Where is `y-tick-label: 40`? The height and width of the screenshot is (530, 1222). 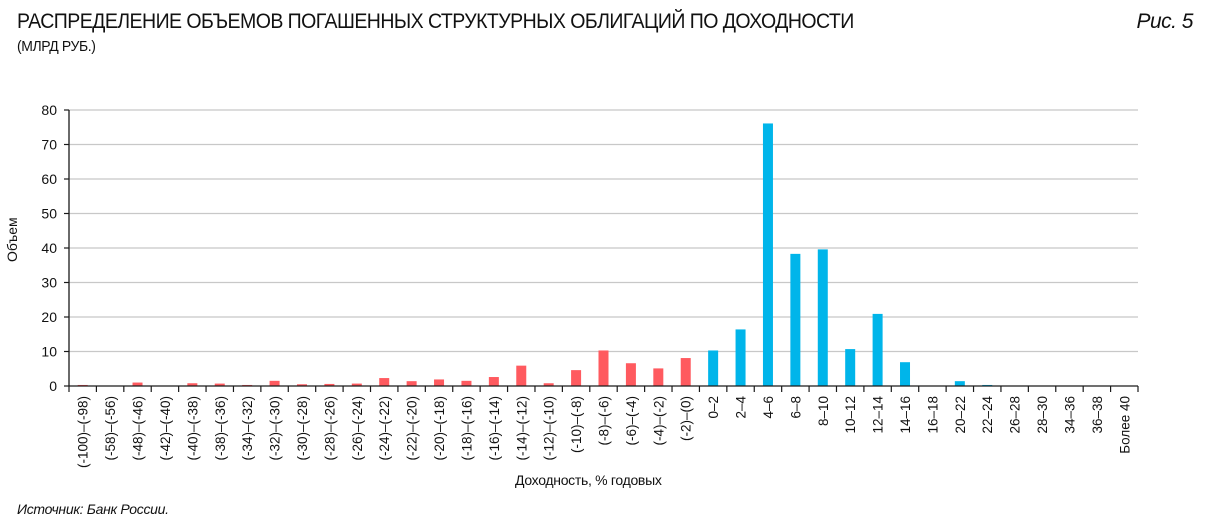 y-tick-label: 40 is located at coordinates (49, 248).